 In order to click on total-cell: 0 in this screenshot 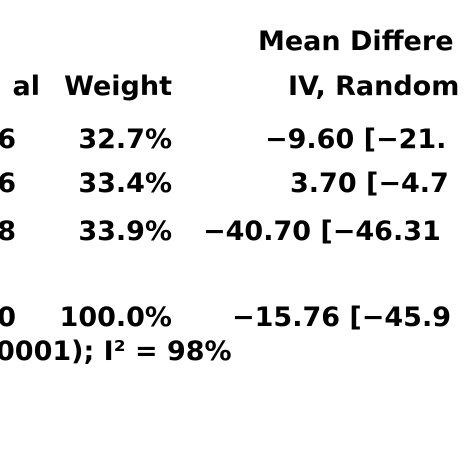, I will do `click(8, 317)`.